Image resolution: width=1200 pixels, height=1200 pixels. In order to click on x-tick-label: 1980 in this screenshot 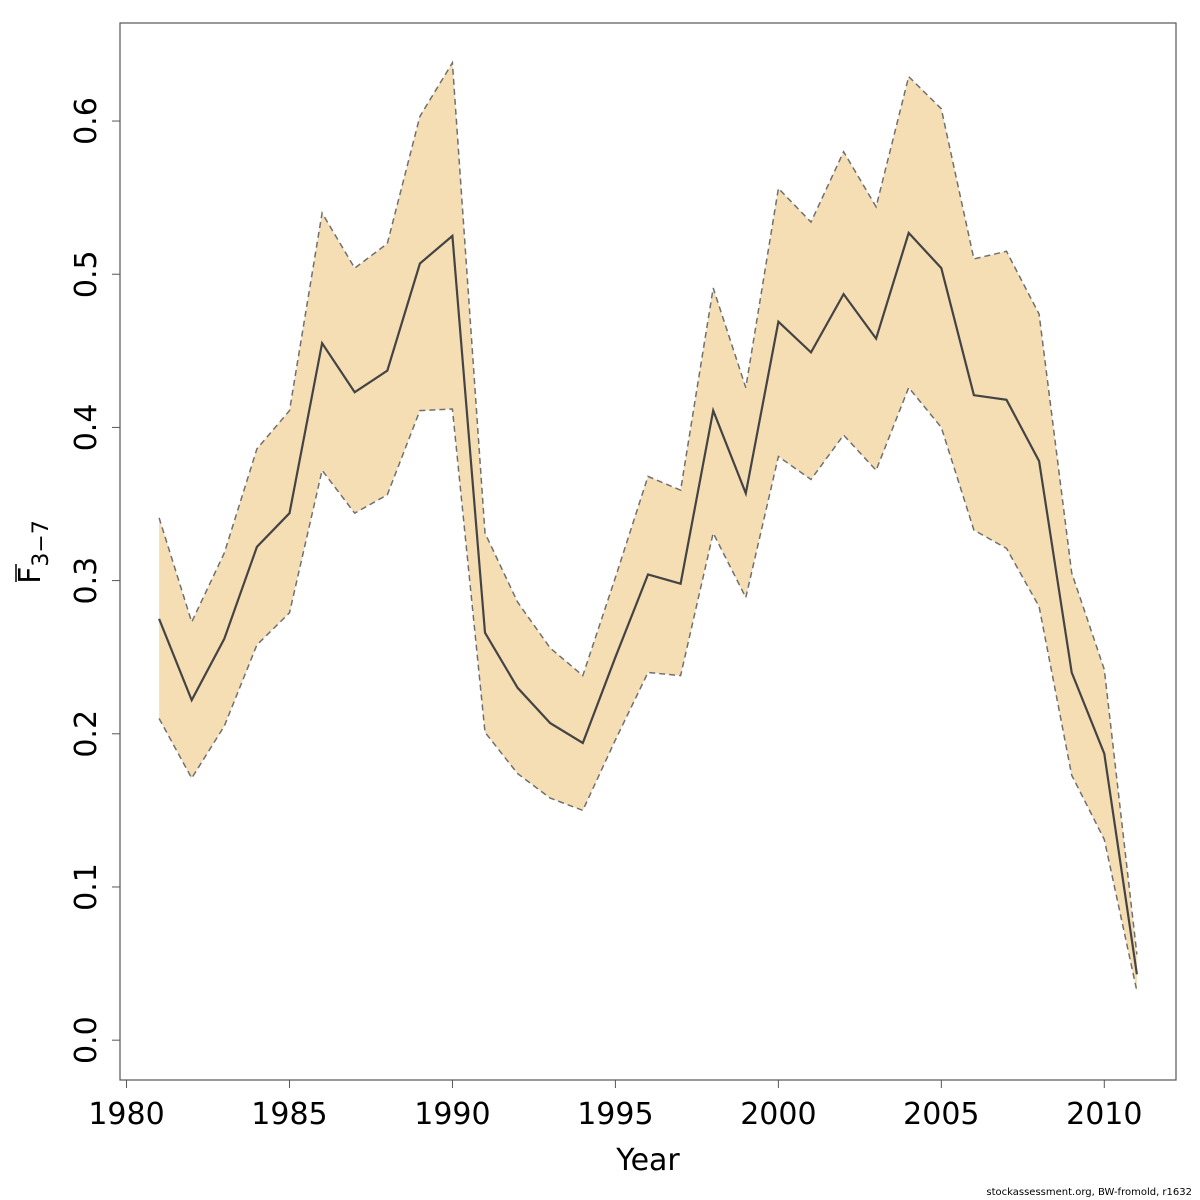, I will do `click(126, 1114)`.